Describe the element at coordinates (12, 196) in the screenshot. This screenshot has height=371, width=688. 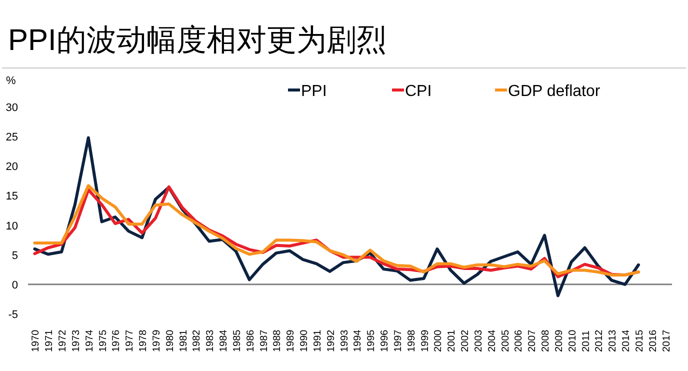
I see `y-tick-label: 15` at that location.